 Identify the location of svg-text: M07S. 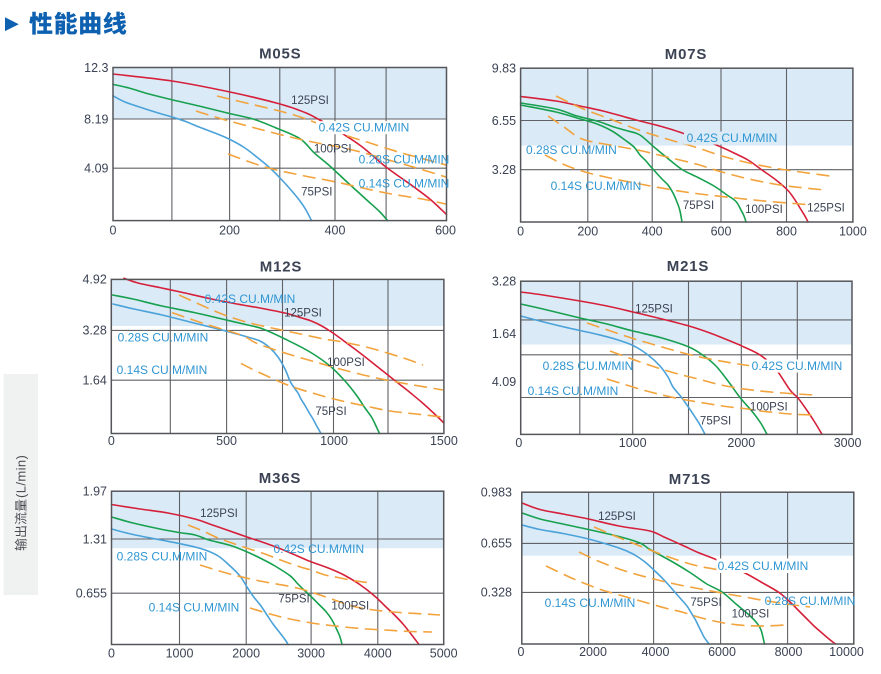
(686, 54).